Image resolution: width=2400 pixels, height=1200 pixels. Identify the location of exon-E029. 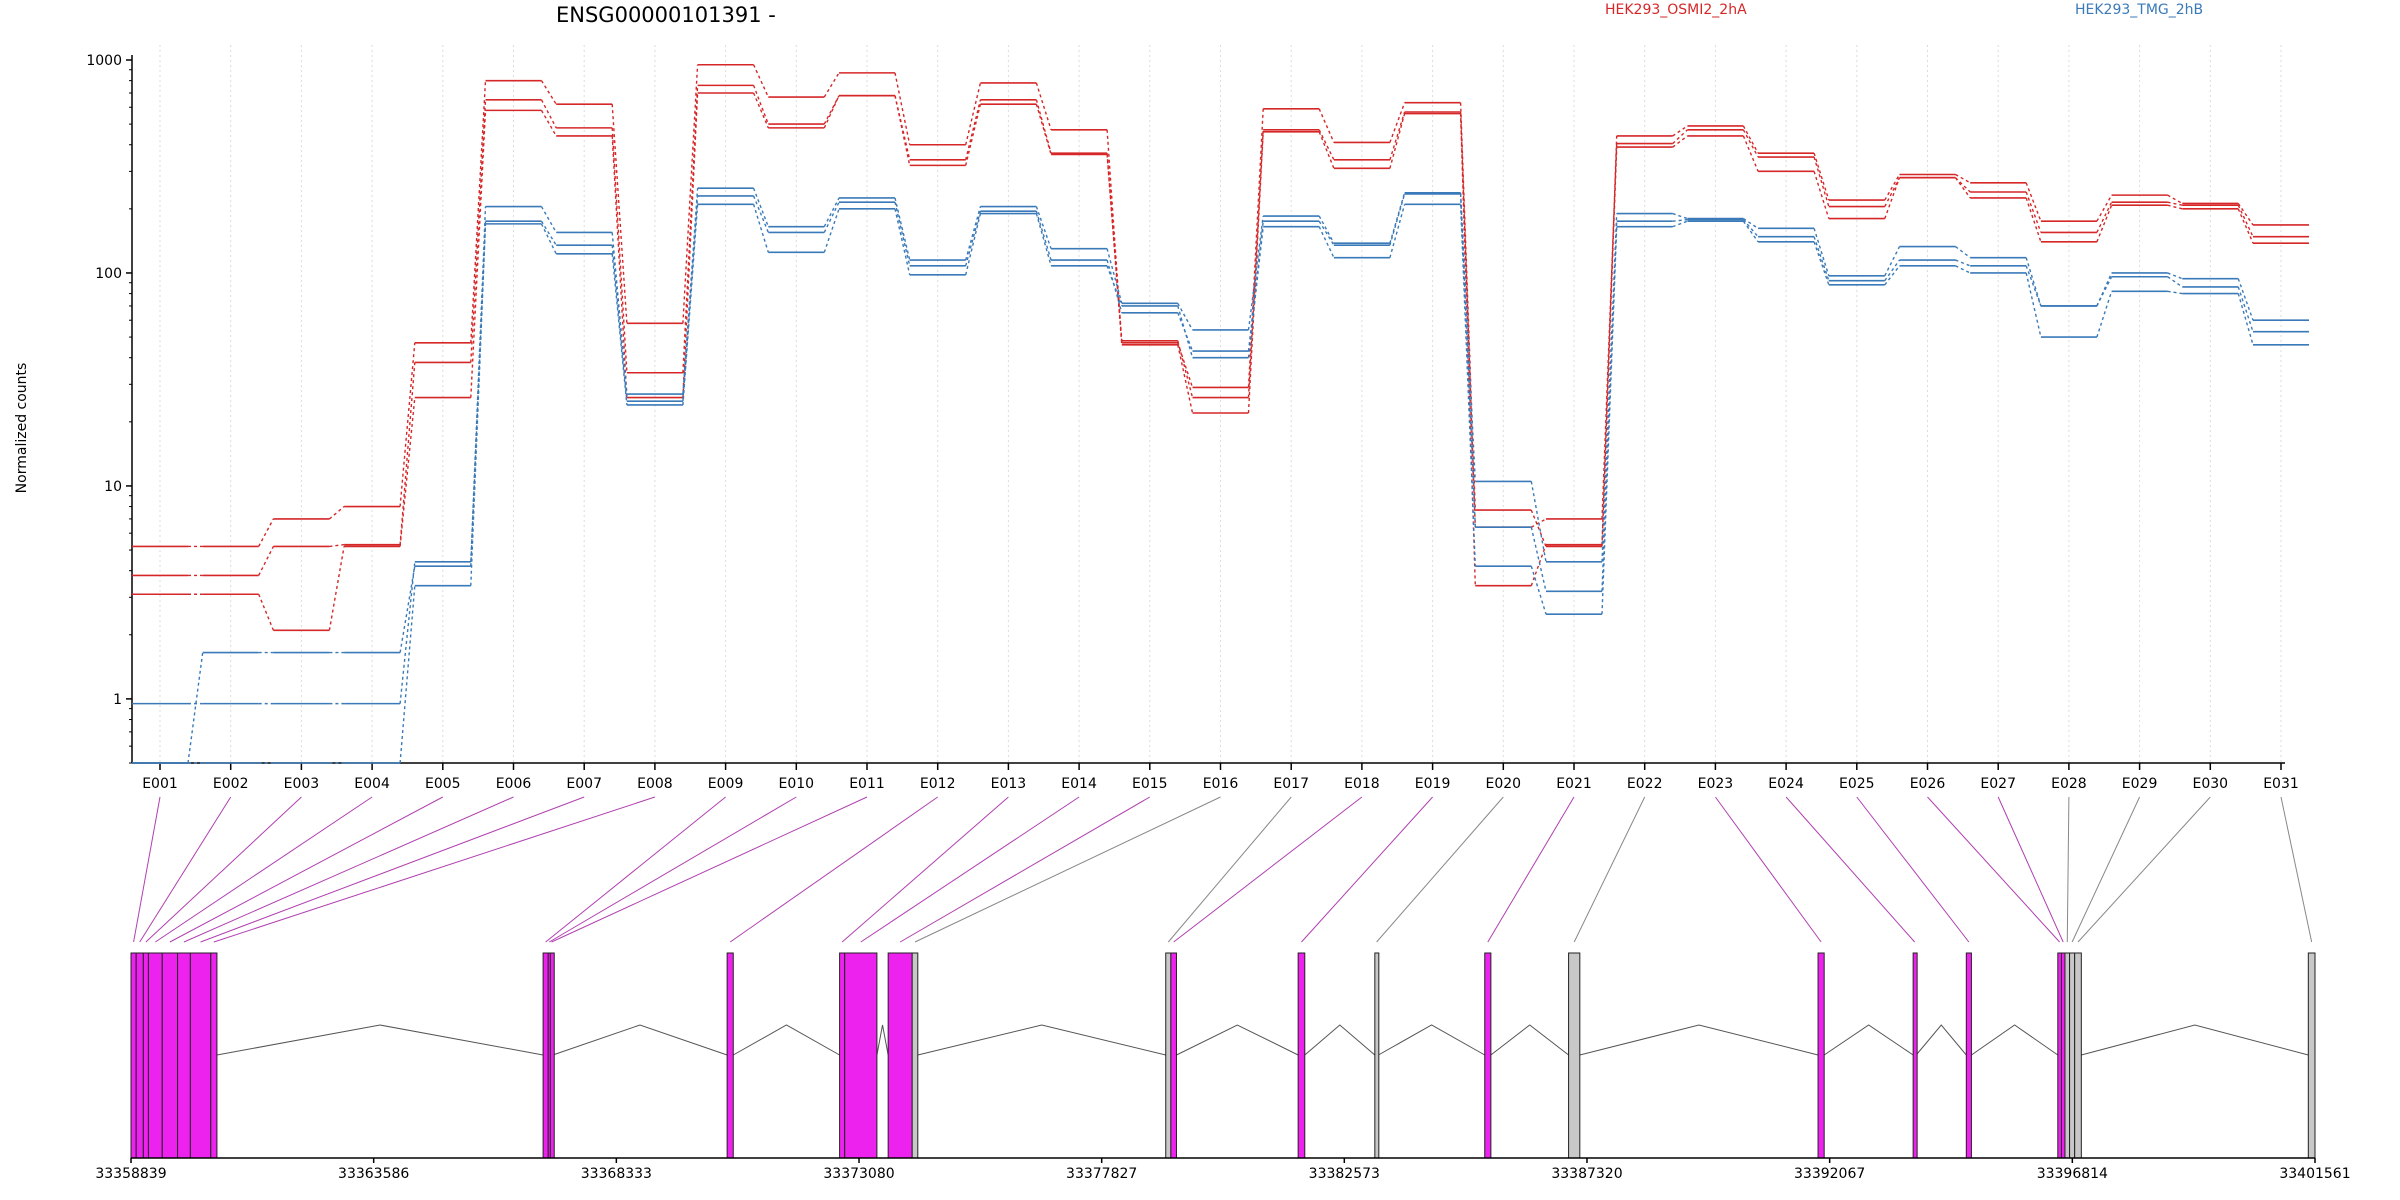
(2072, 1055).